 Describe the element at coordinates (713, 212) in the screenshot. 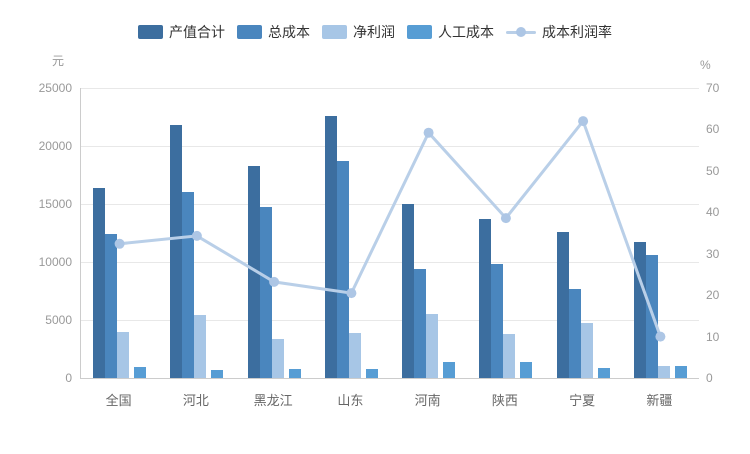

I see `right-tick-label: 40` at that location.